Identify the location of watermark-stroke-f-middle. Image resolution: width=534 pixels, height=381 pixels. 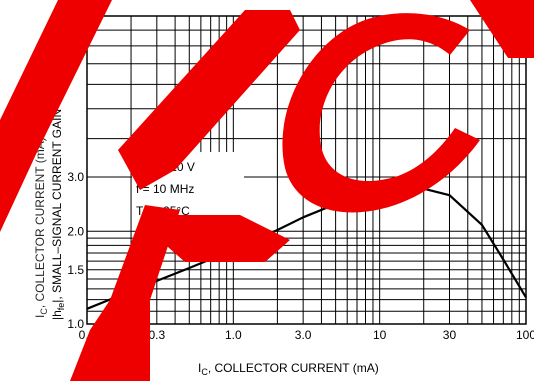
(220, 238).